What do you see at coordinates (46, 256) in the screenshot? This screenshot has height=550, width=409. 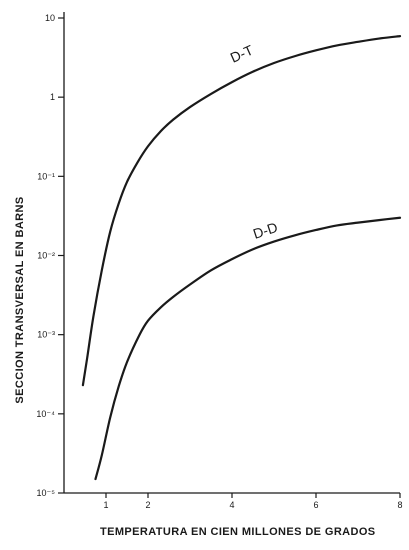 I see `y-tick-label: 10⁻²` at bounding box center [46, 256].